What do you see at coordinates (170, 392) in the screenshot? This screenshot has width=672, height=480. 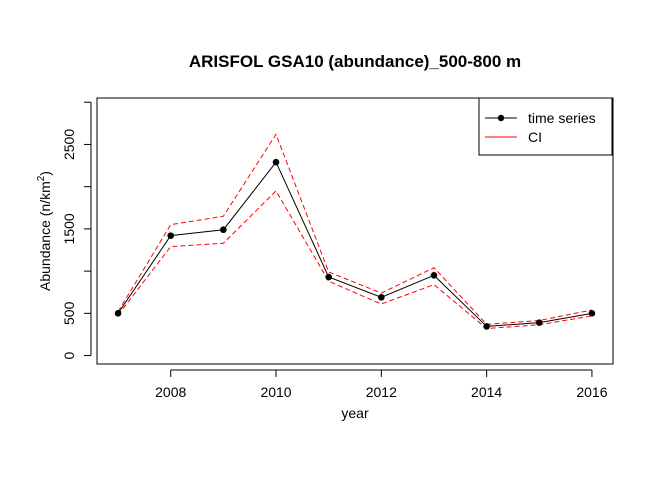 I see `x-tick-label: 2008` at bounding box center [170, 392].